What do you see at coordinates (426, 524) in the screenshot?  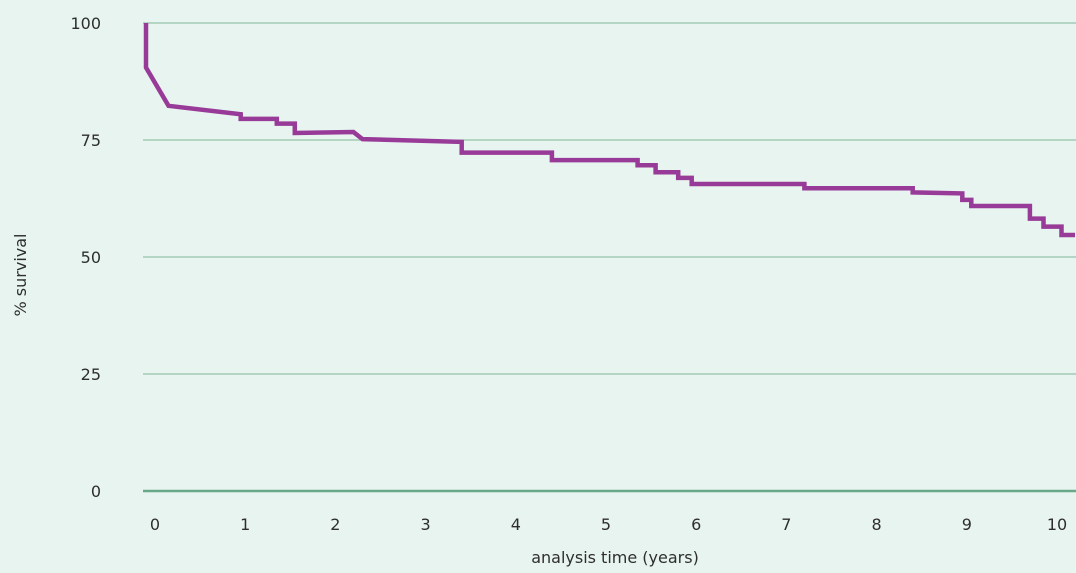 I see `x-tick-label: 3` at bounding box center [426, 524].